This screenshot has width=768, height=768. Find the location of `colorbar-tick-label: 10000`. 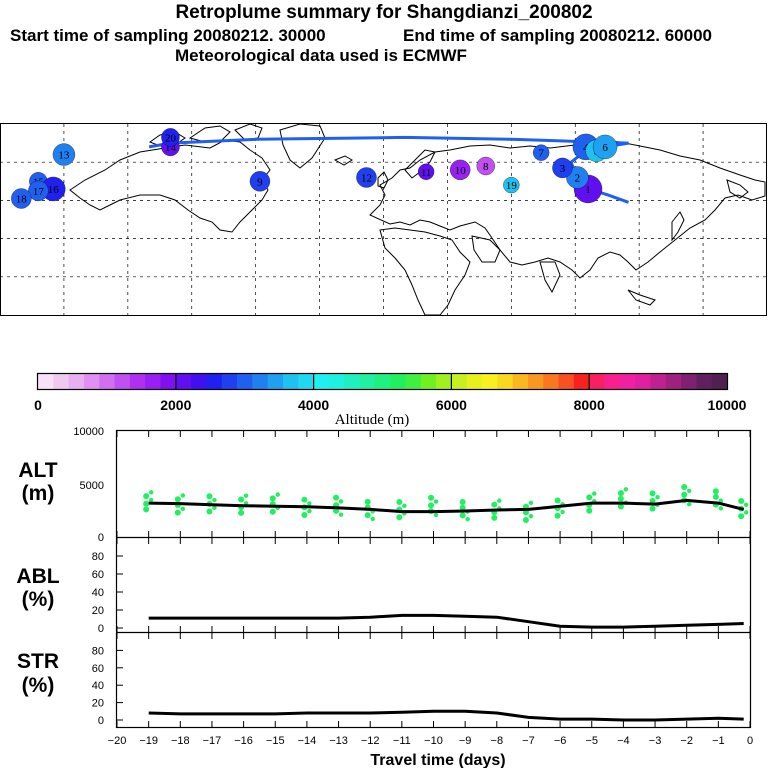

colorbar-tick-label: 10000 is located at coordinates (727, 405).